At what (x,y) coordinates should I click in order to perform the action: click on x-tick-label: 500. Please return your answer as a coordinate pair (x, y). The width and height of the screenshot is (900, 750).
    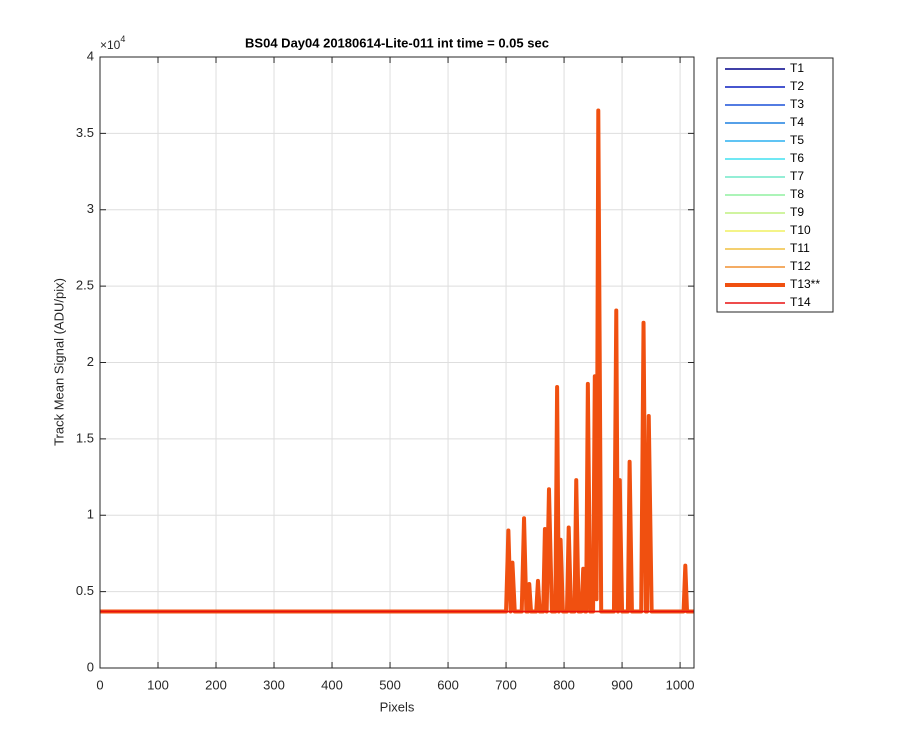
    Looking at the image, I should click on (390, 684).